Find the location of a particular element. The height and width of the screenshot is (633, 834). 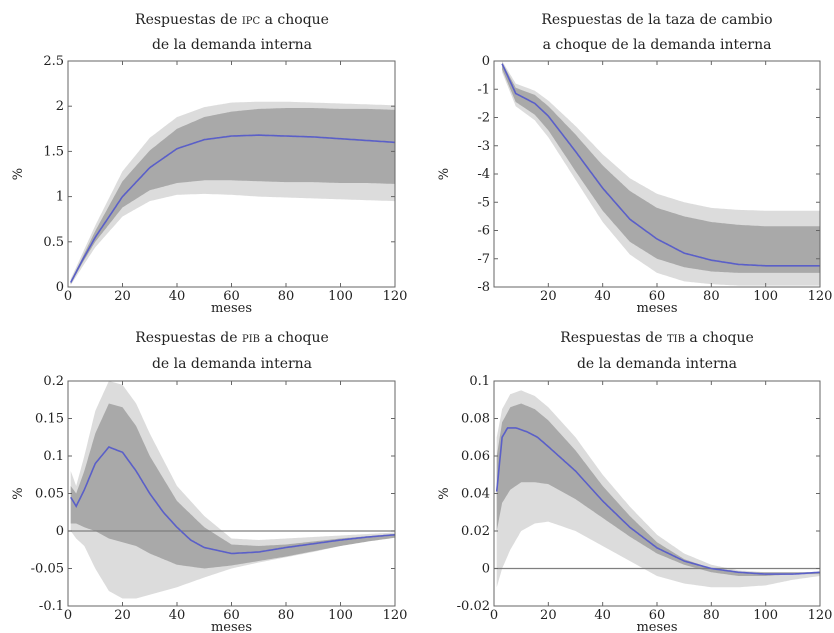

y-tick-label: 0.04 is located at coordinates (475, 494).